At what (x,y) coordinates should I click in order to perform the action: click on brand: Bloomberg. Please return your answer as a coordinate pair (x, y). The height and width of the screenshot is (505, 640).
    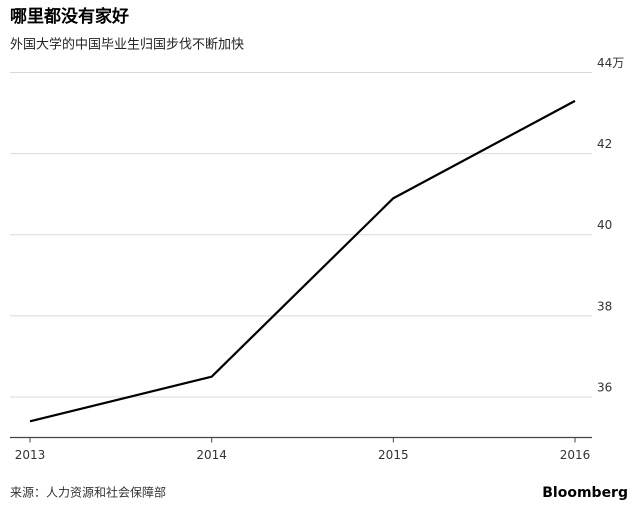
    Looking at the image, I should click on (585, 493).